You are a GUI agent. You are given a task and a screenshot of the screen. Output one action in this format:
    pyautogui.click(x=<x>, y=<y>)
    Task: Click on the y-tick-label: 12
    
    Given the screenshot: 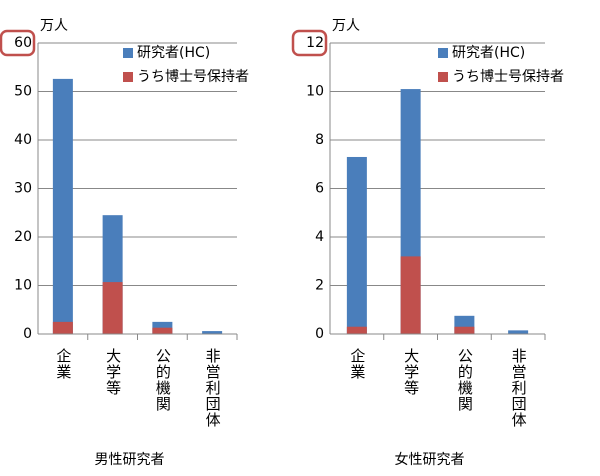 What is the action you would take?
    pyautogui.click(x=315, y=43)
    